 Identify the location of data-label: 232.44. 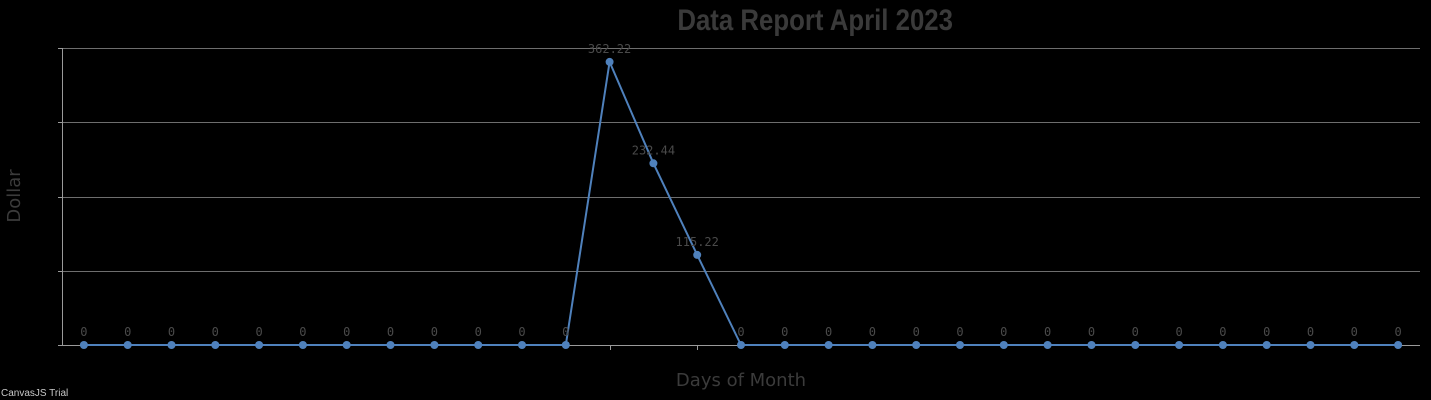
(653, 150).